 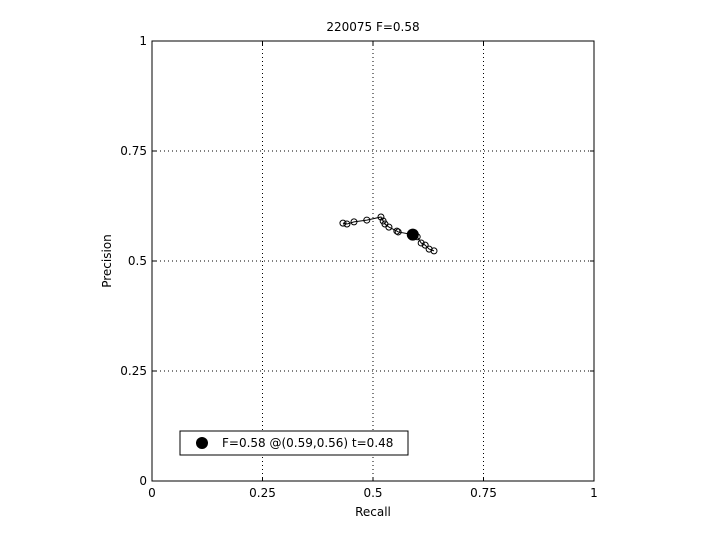 I want to click on legend-label: F=0.58 @(0.59,0.56) t=0.48, so click(x=307, y=443).